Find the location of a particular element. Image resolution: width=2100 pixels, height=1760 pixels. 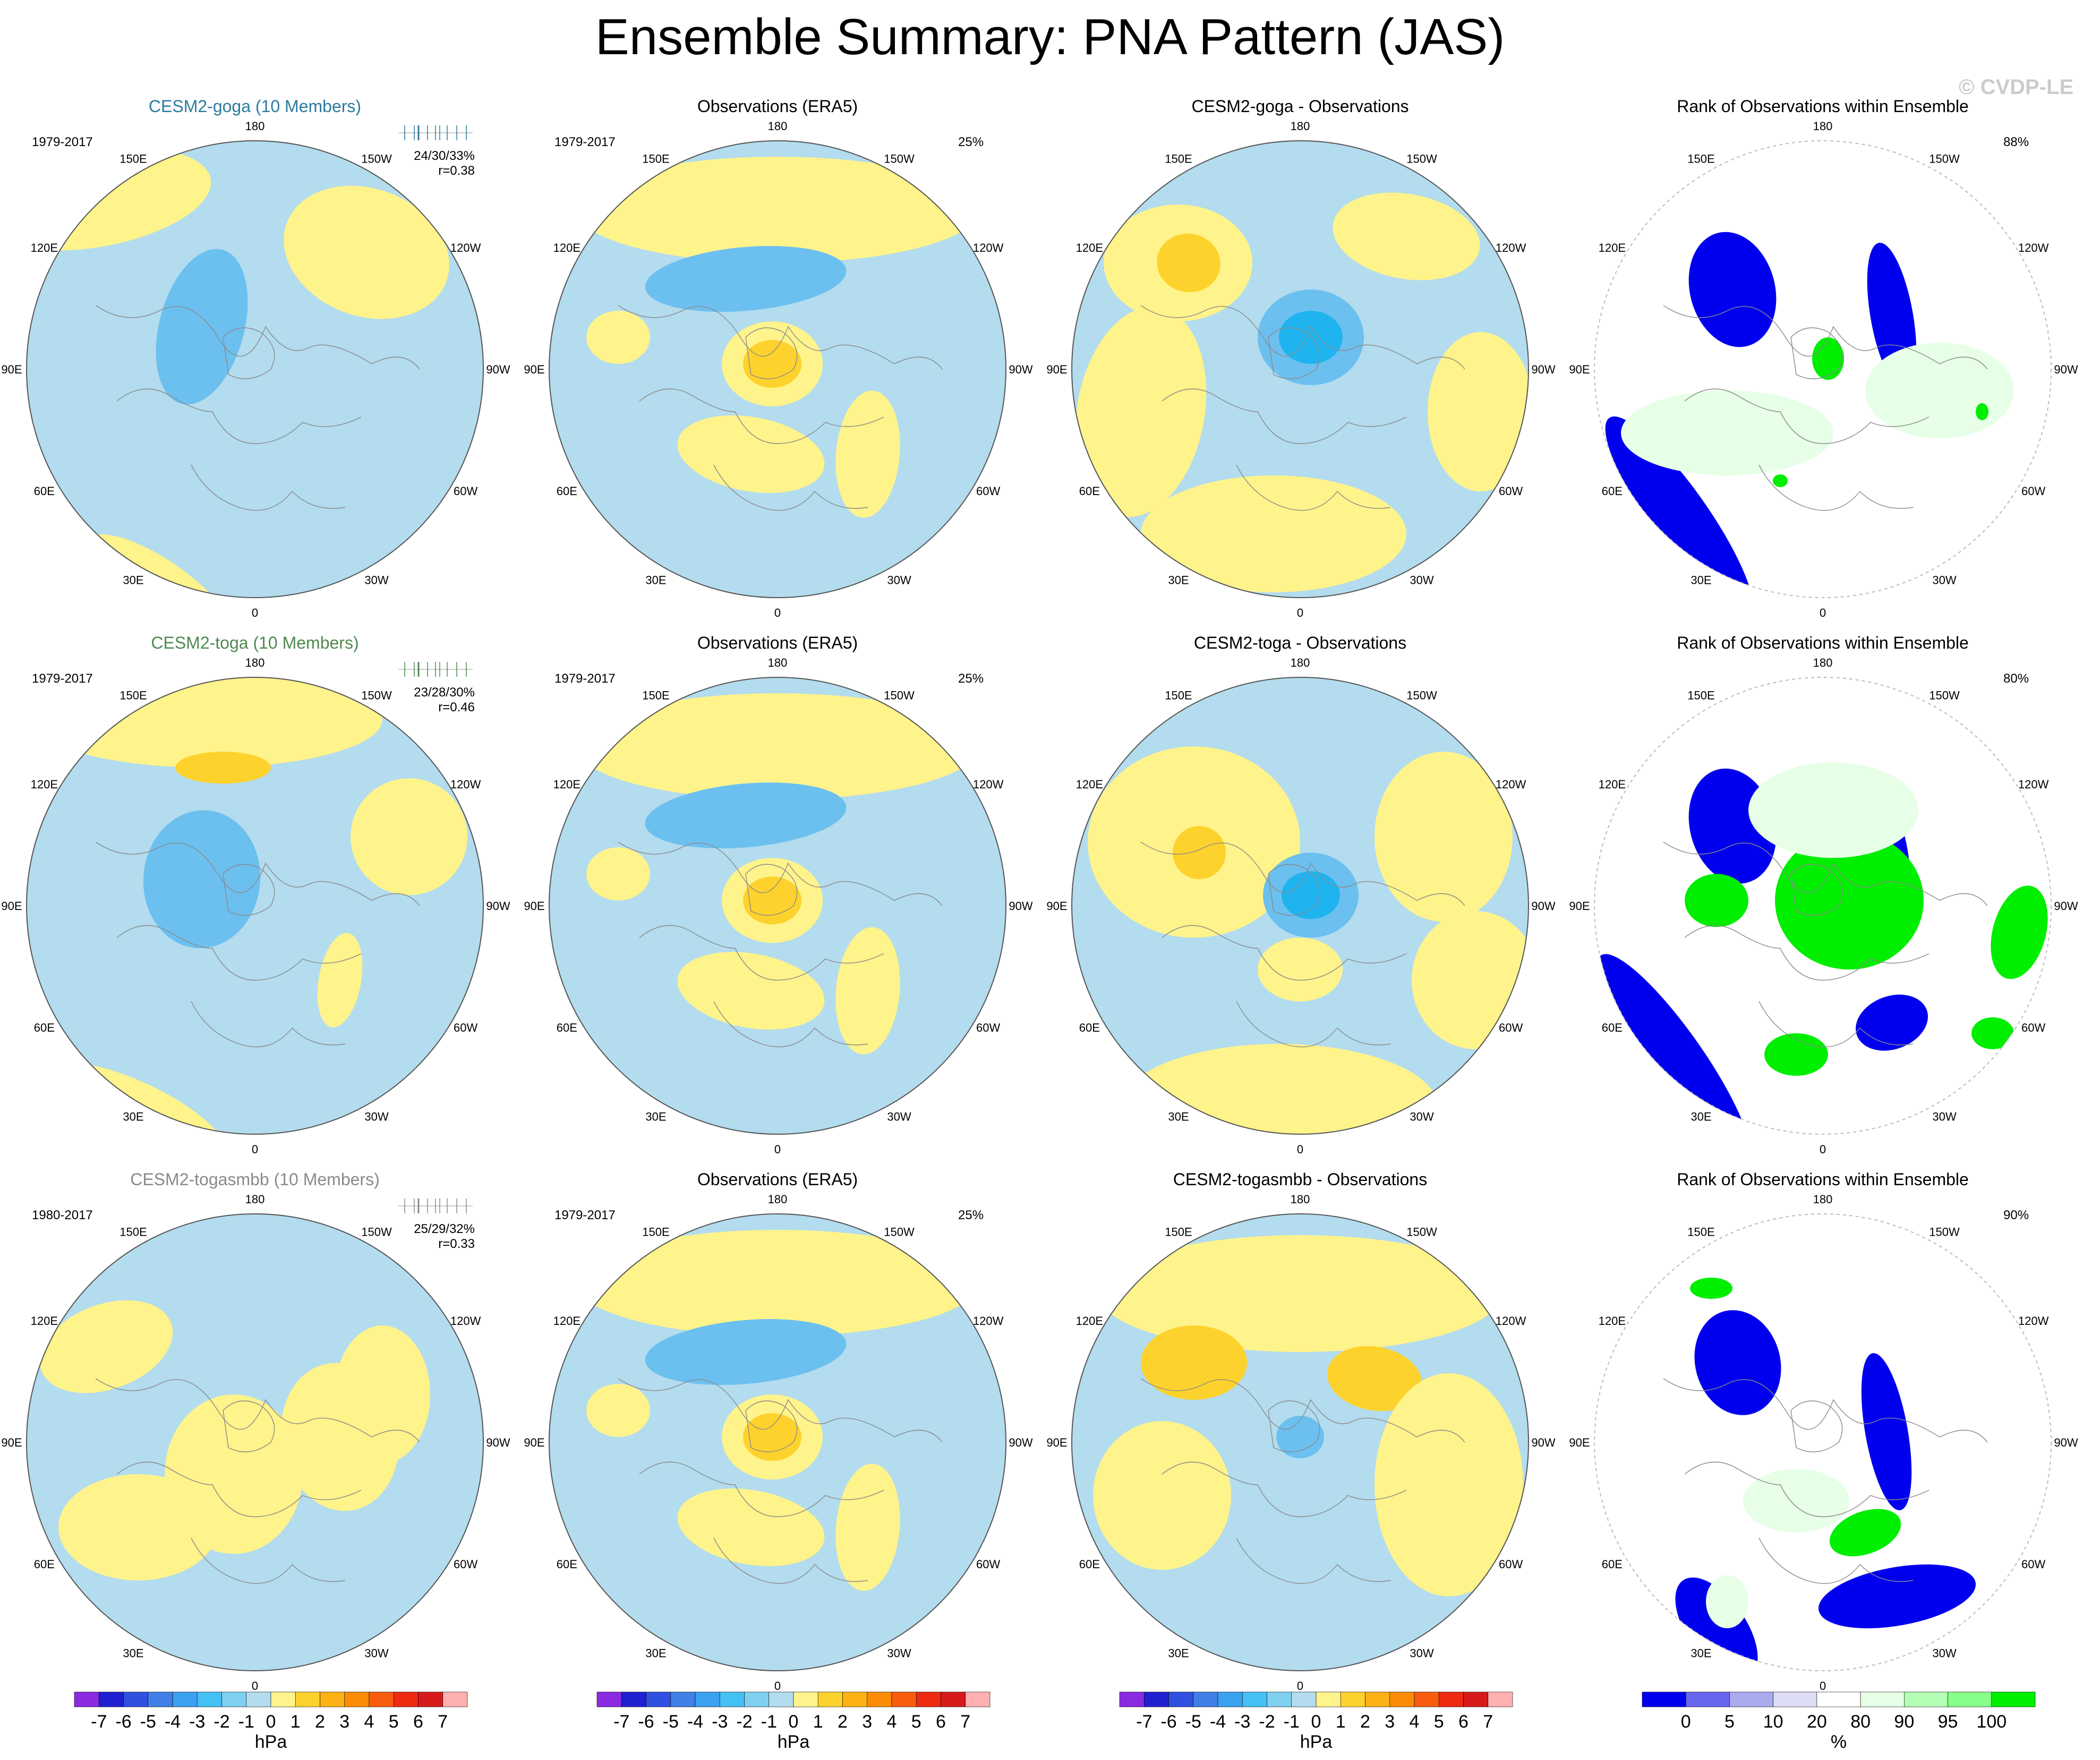

colorbar-tick-label: 4 is located at coordinates (369, 1722).